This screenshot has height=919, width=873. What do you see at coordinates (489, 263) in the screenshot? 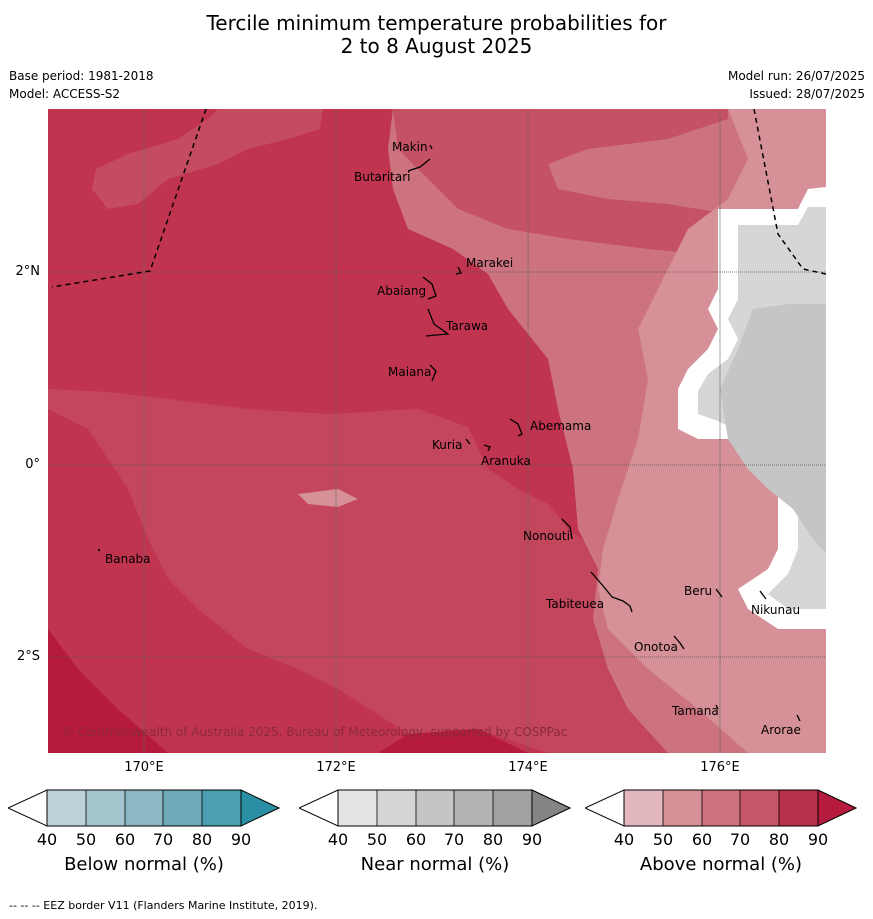
I see `label-marakei: Marakei` at bounding box center [489, 263].